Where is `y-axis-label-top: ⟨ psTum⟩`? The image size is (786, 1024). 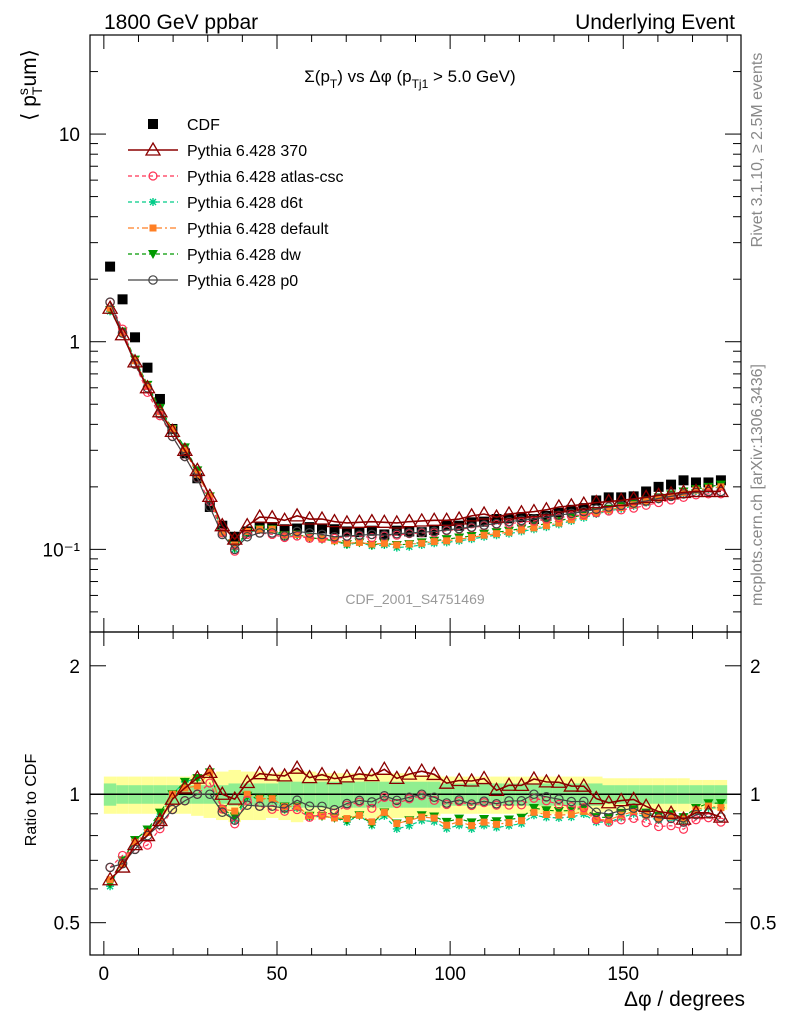
y-axis-label-top: ⟨ psTum⟩ is located at coordinates (30, 85).